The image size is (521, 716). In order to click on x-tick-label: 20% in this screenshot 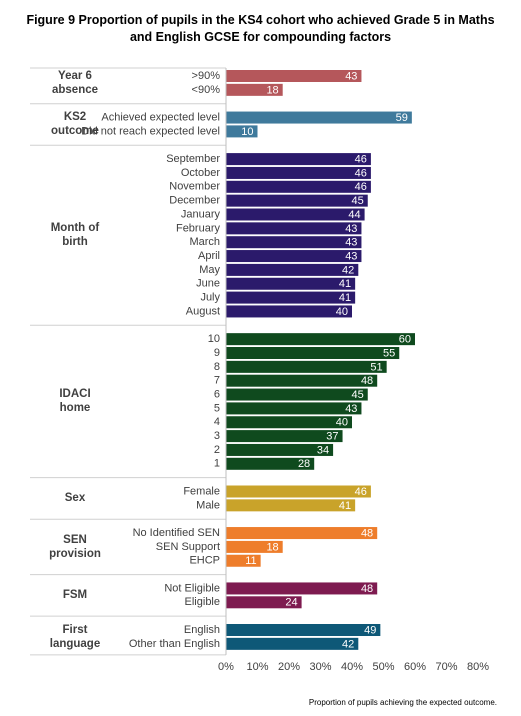, I will do `click(289, 667)`.